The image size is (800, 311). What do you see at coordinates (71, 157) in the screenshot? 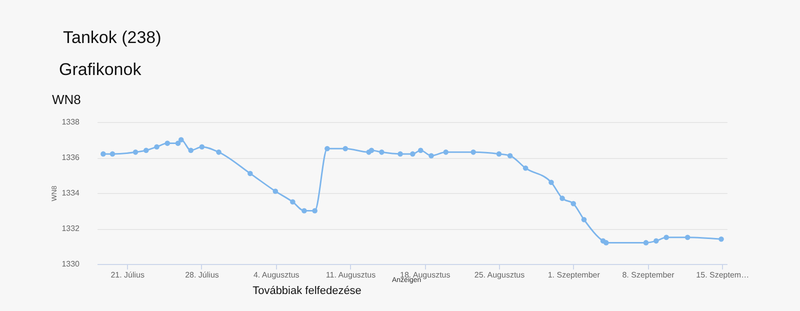
I see `y-tick-label: 1336` at bounding box center [71, 157].